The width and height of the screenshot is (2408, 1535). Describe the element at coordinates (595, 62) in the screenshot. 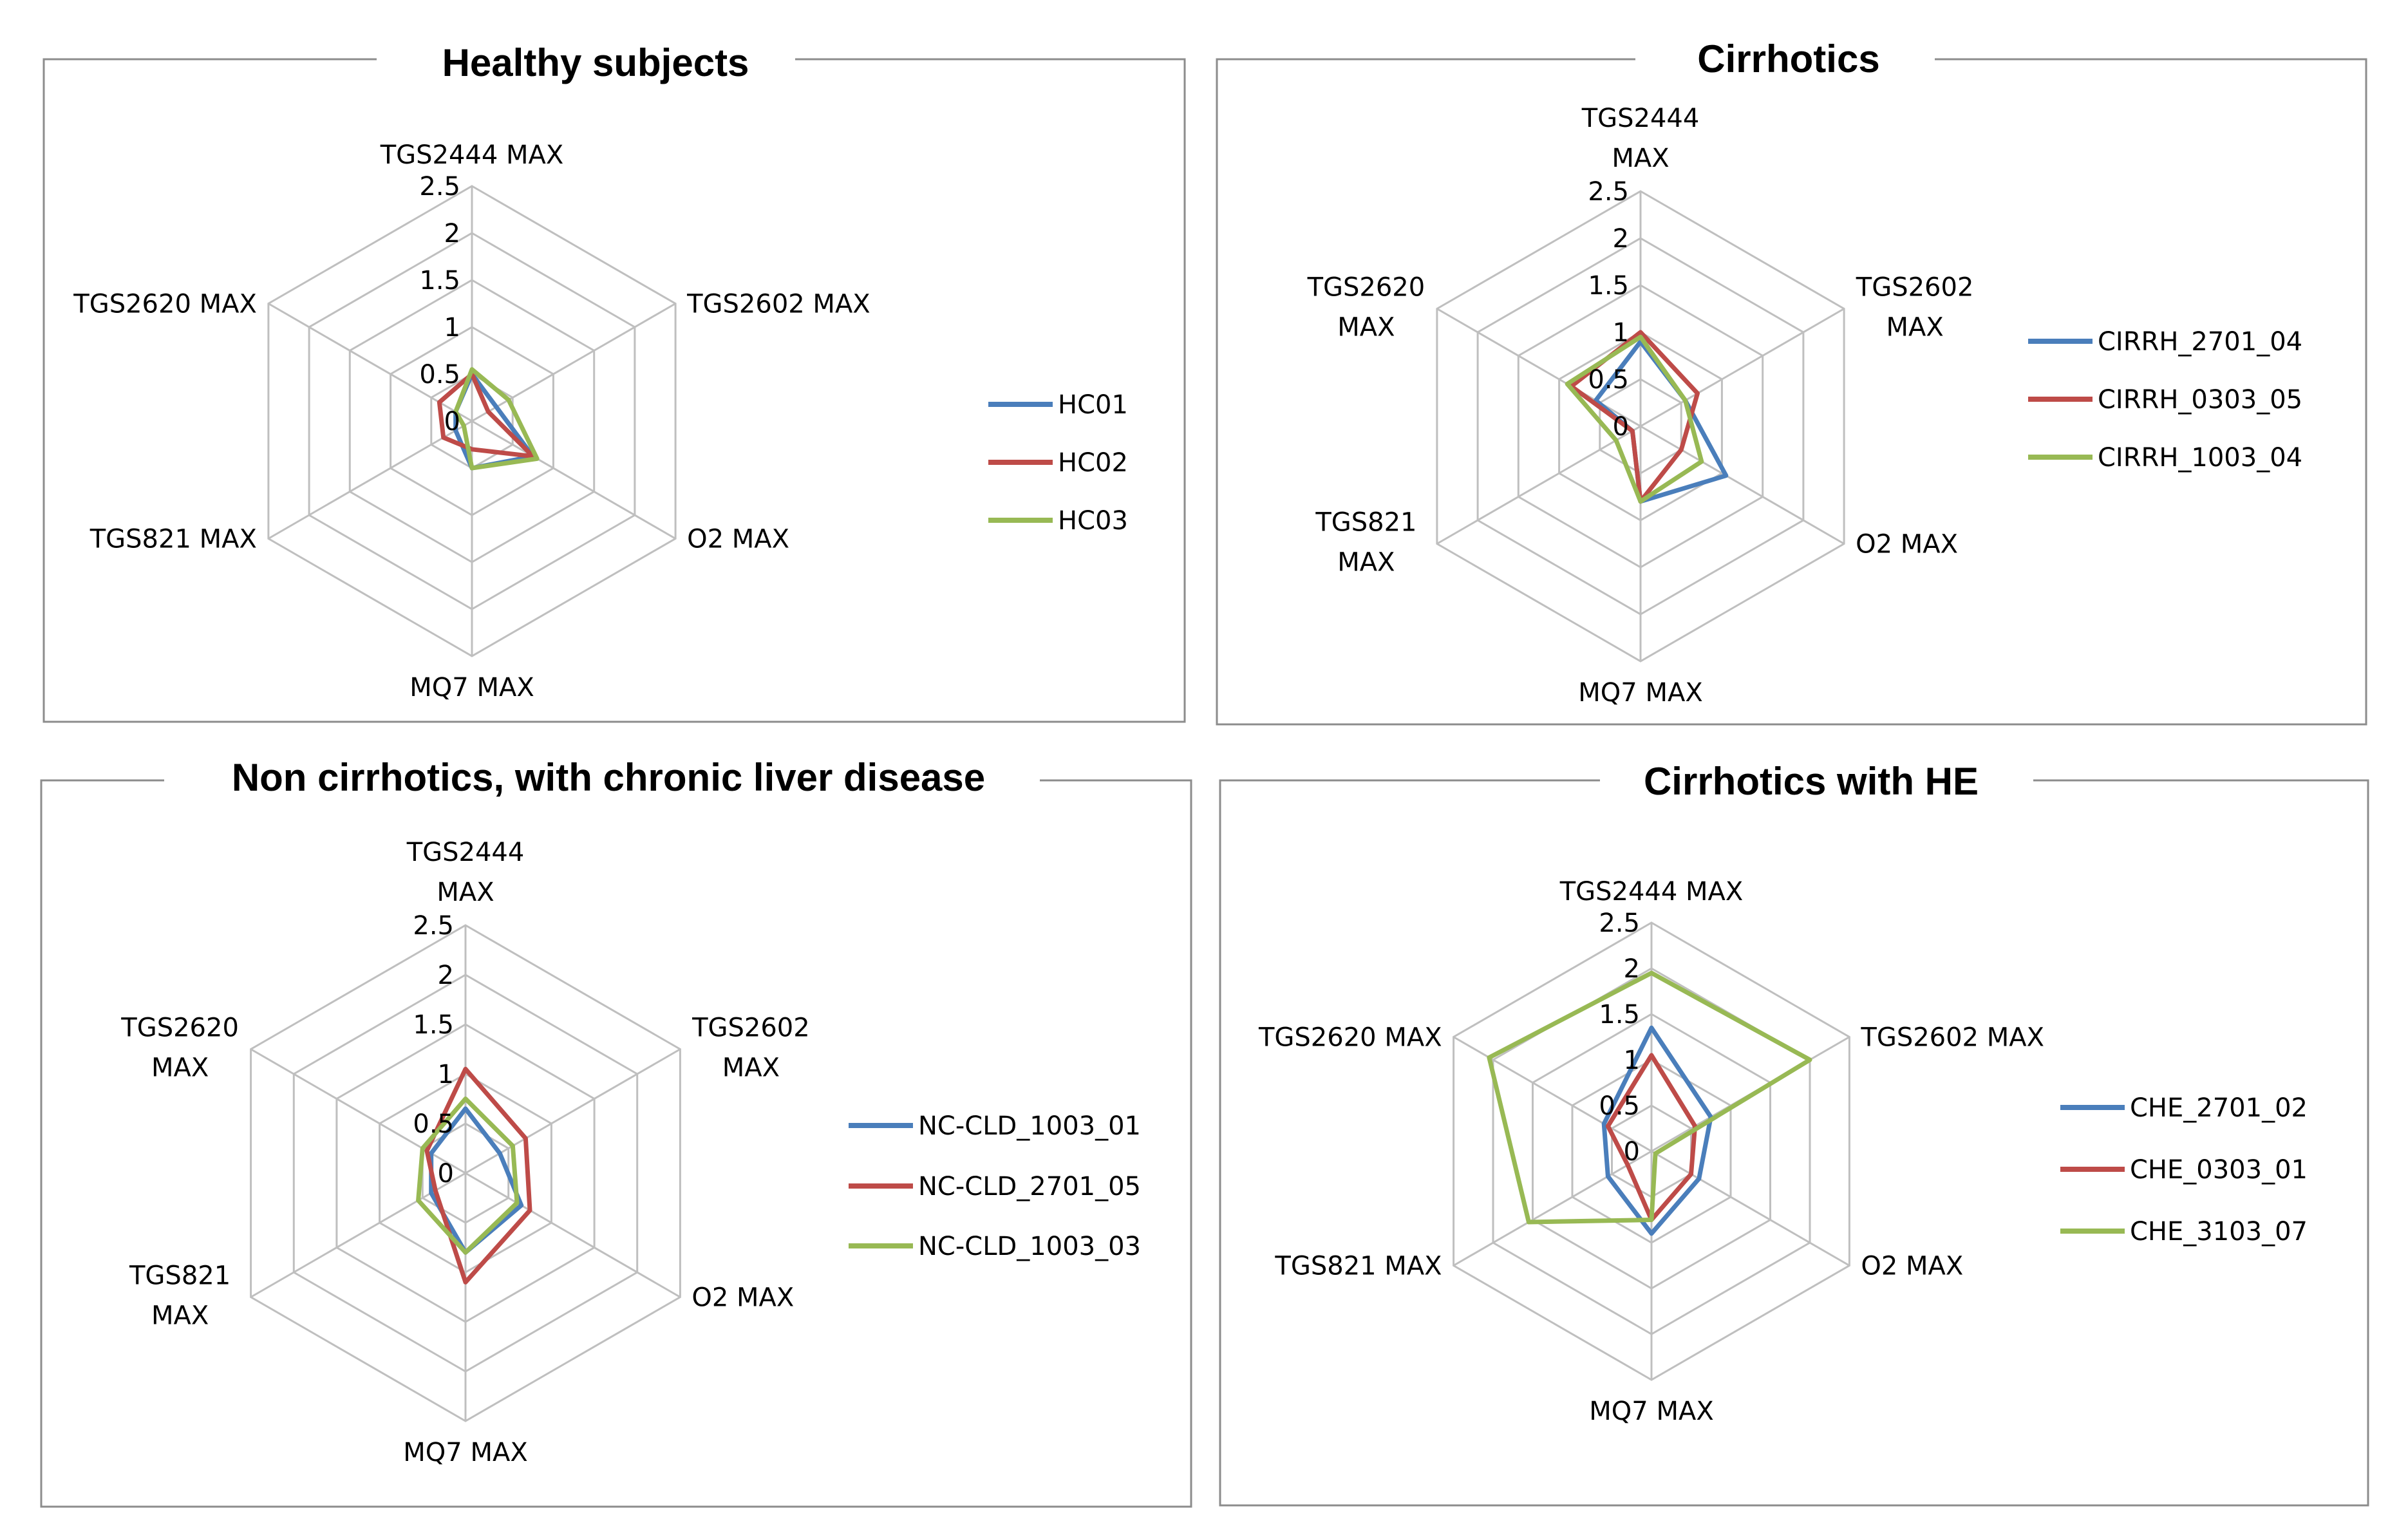

I see `chart-title: Healthy subjects` at that location.